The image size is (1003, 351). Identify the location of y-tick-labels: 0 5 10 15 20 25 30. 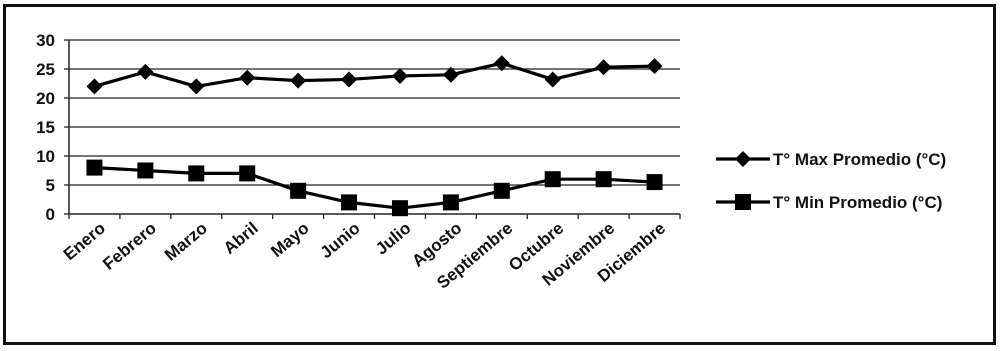
(45, 127).